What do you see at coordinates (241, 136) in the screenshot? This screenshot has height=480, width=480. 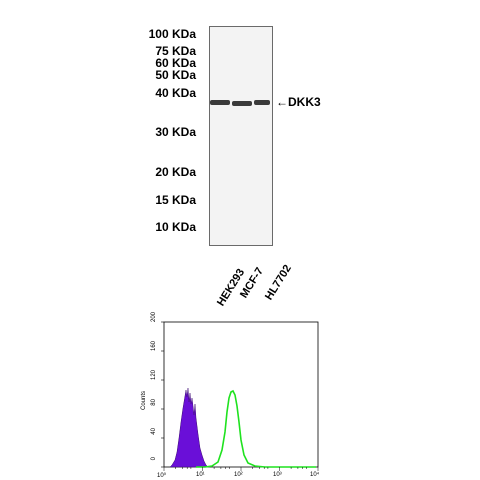 I see `blot-membrane` at bounding box center [241, 136].